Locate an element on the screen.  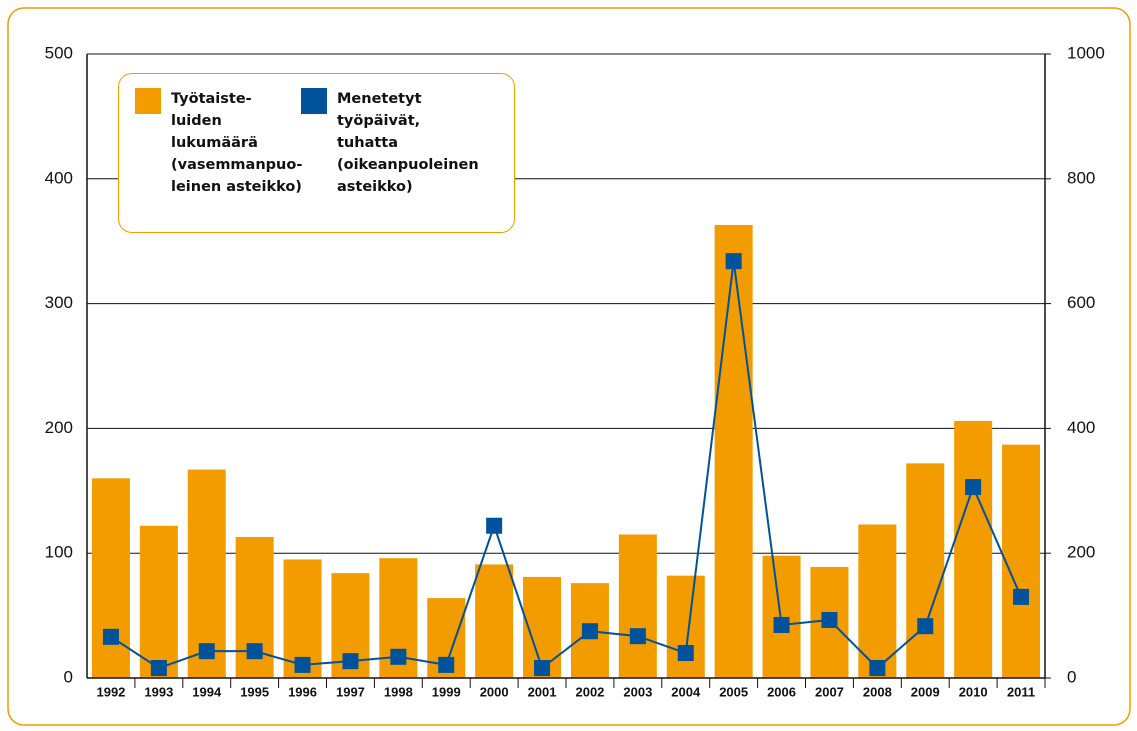
y2-tick-label: 400 is located at coordinates (1081, 427).